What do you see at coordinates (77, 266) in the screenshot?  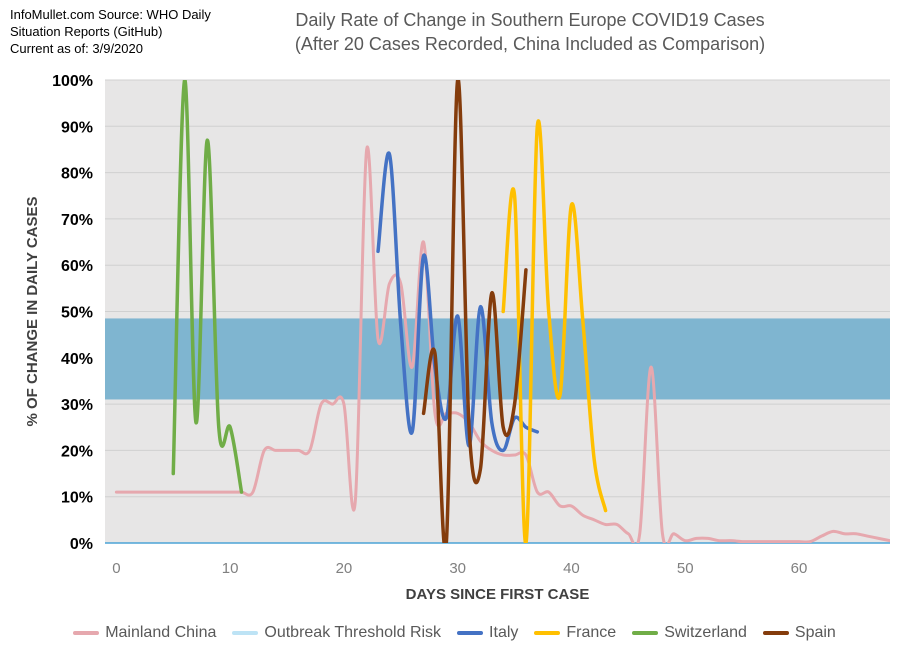 I see `y-tick-label: 60%` at bounding box center [77, 266].